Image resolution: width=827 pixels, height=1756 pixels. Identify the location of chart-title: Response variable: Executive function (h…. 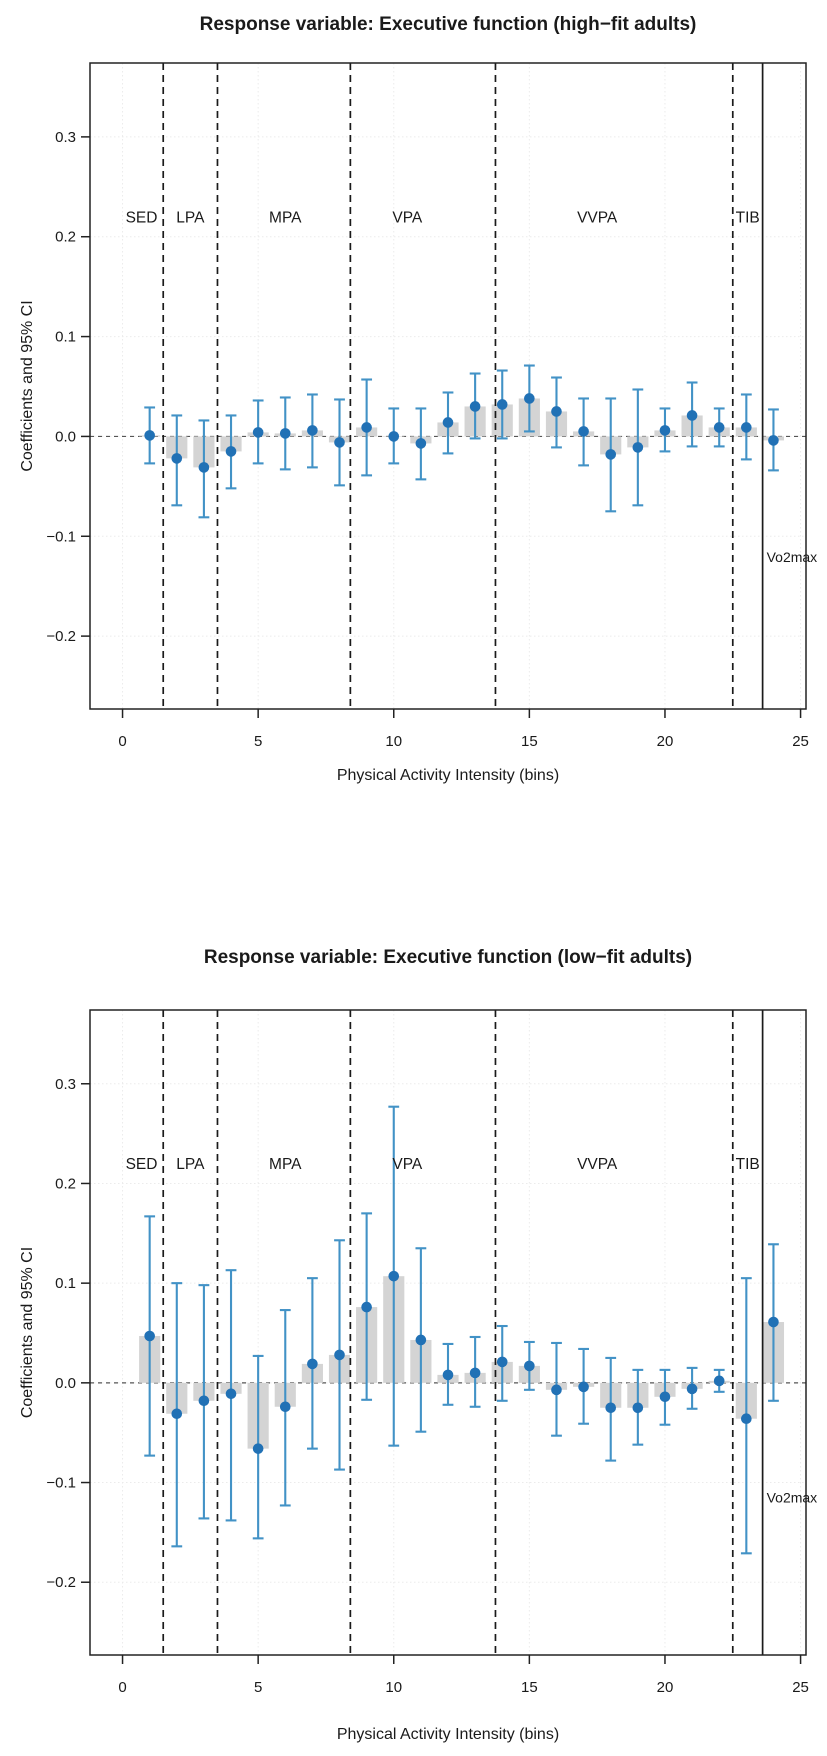
(448, 24).